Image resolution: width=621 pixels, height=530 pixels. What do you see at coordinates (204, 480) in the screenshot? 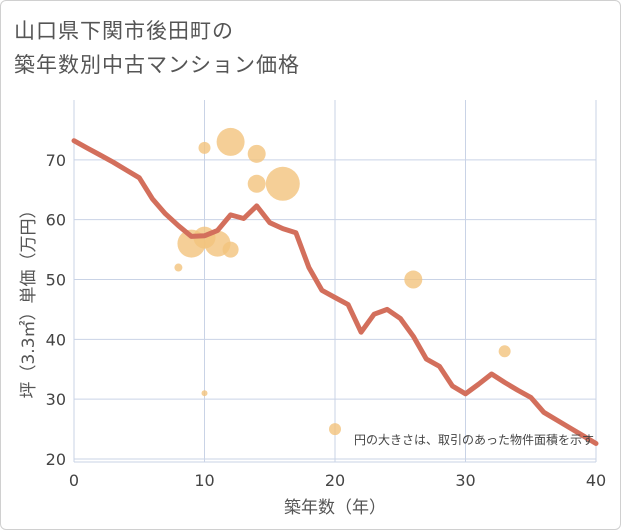
I see `x-tick-label: 10` at bounding box center [204, 480].